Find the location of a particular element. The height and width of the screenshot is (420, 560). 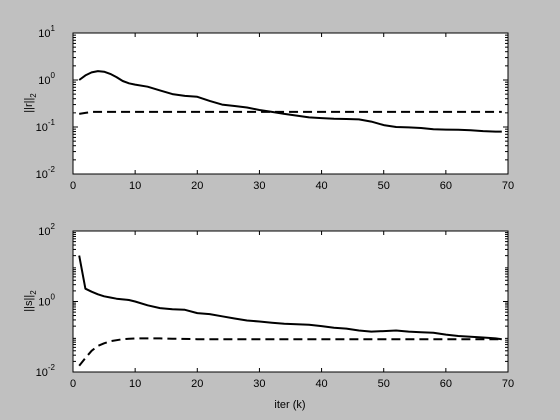

y-tick-label: 10² is located at coordinates (46, 230).